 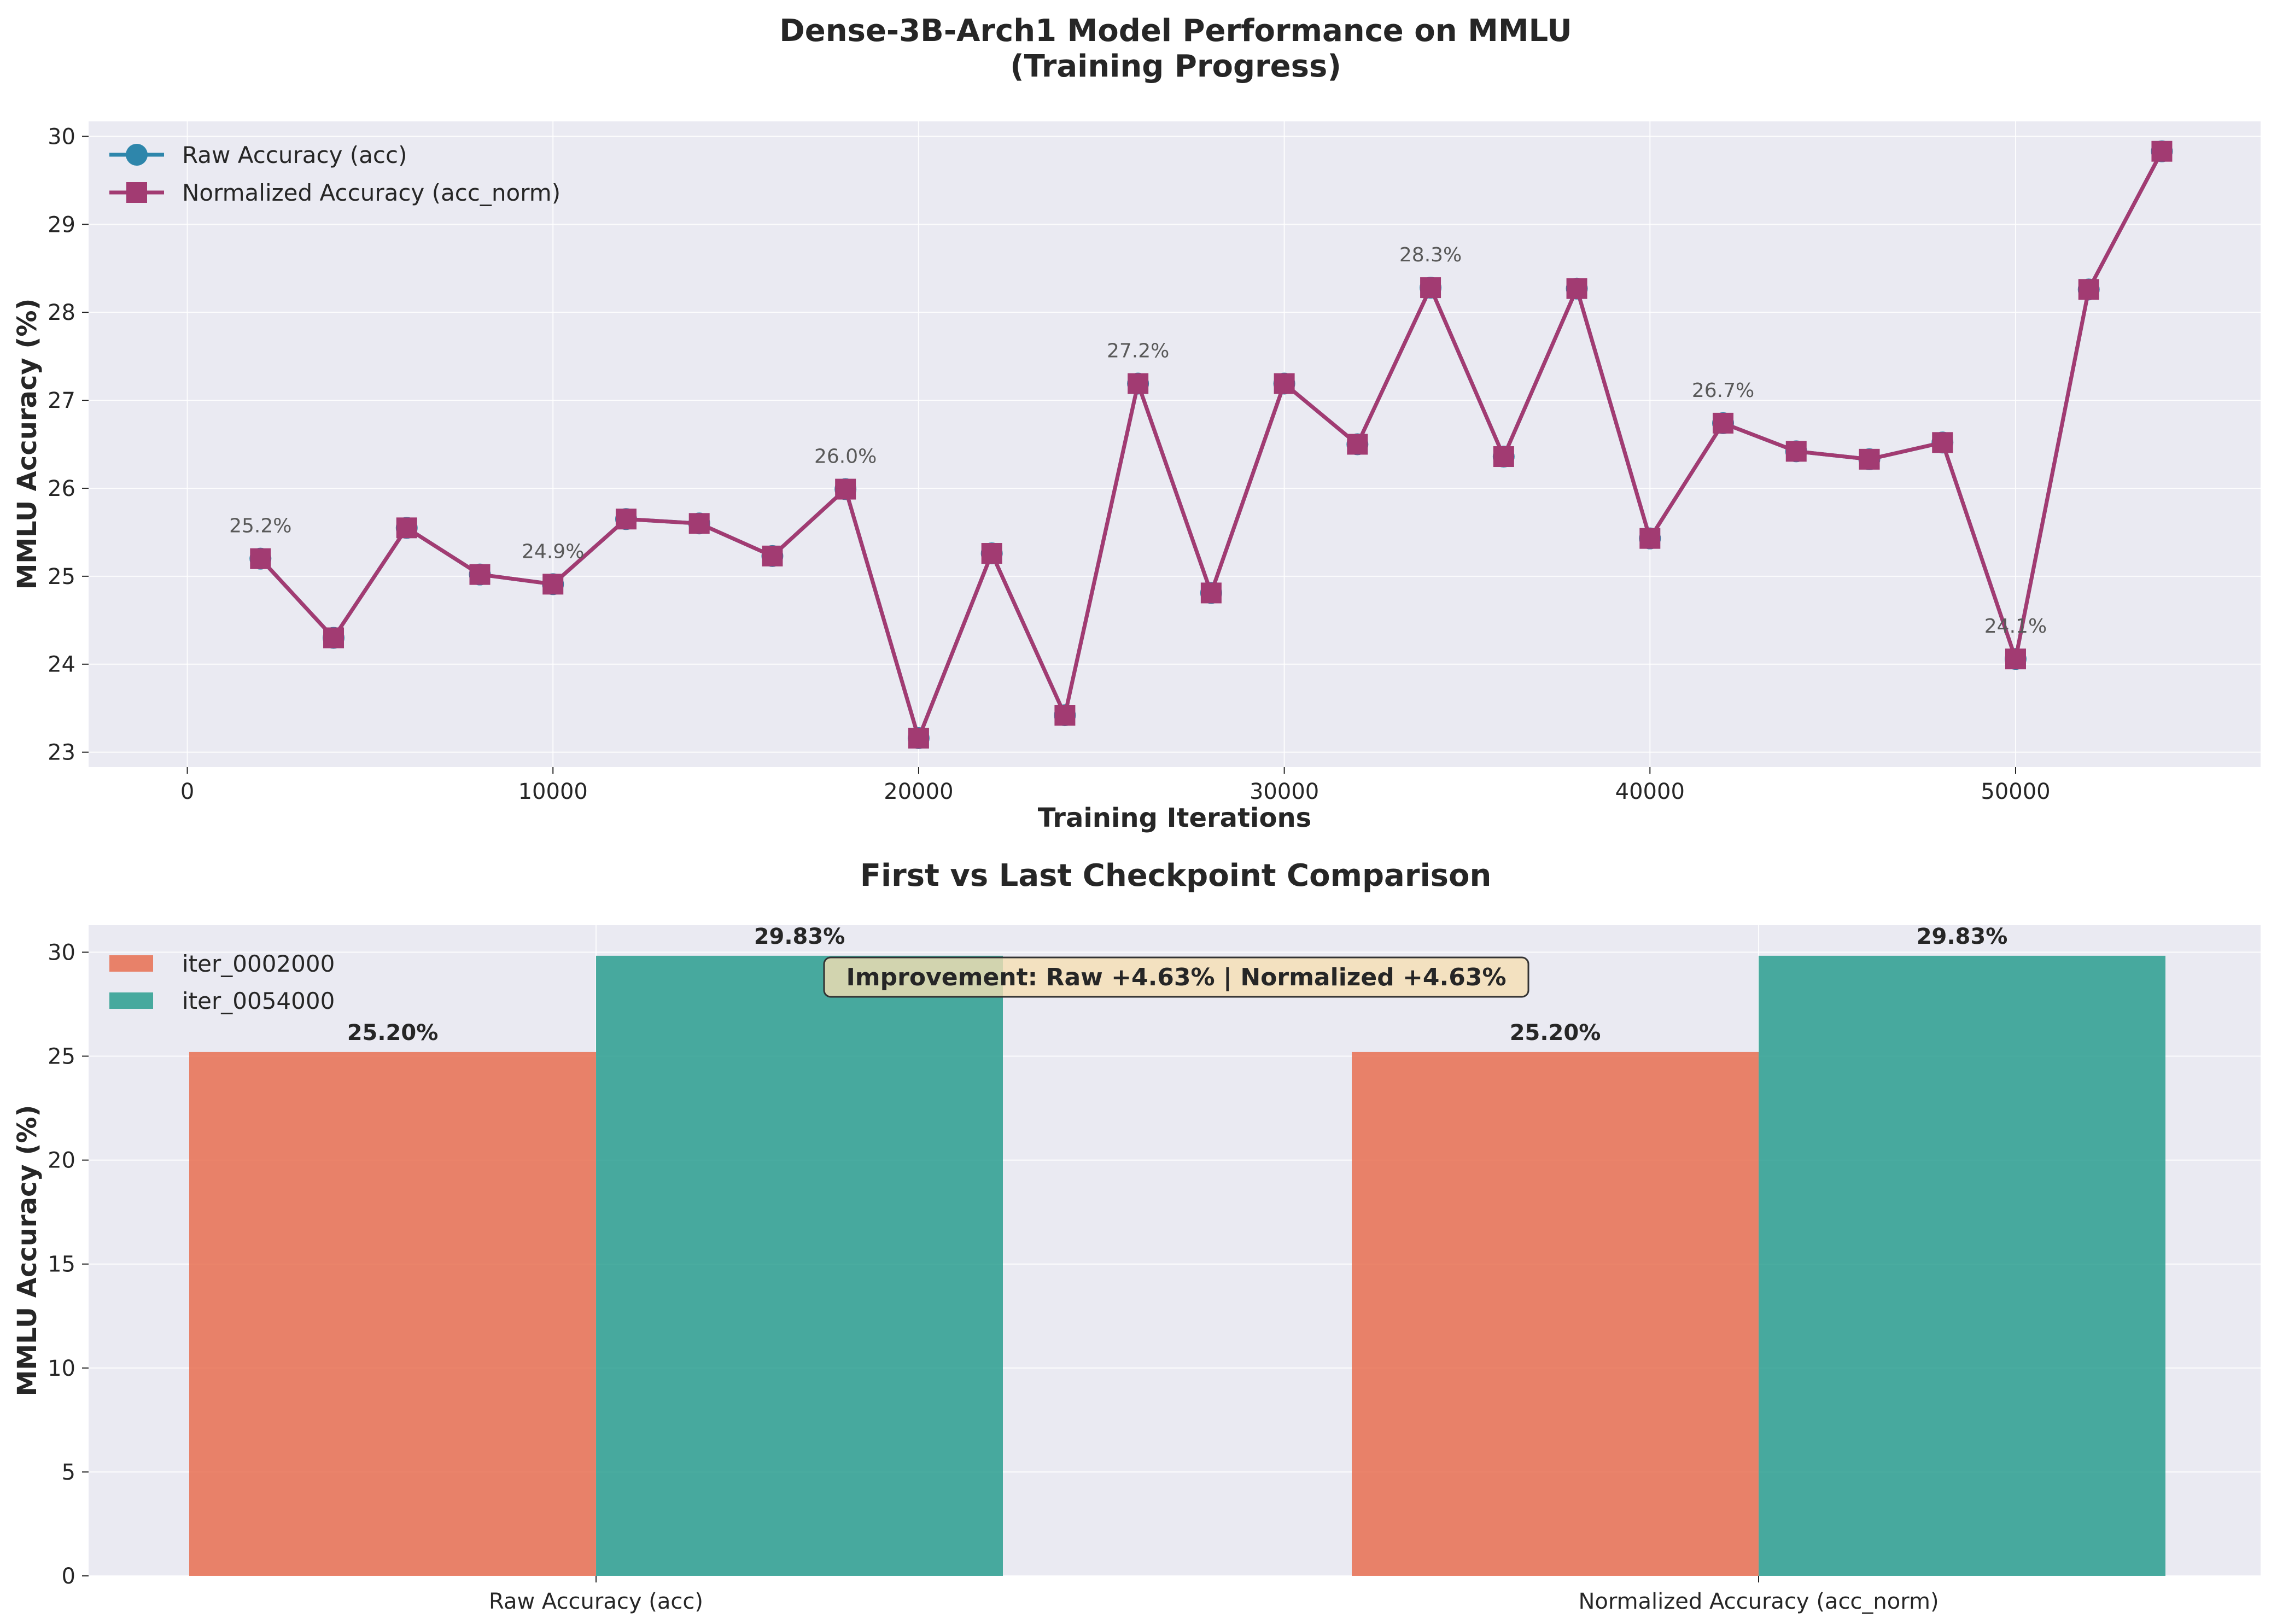 I want to click on bar-chart-title: First vs Last Checkpoint Comparison, so click(x=1176, y=875).